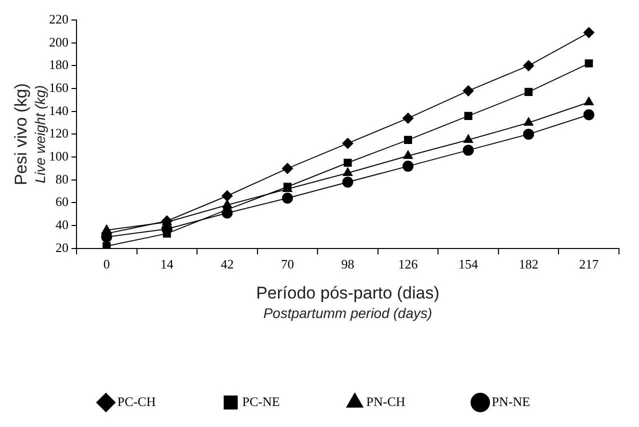  Describe the element at coordinates (62, 202) in the screenshot. I see `y-tick-label: 60` at that location.